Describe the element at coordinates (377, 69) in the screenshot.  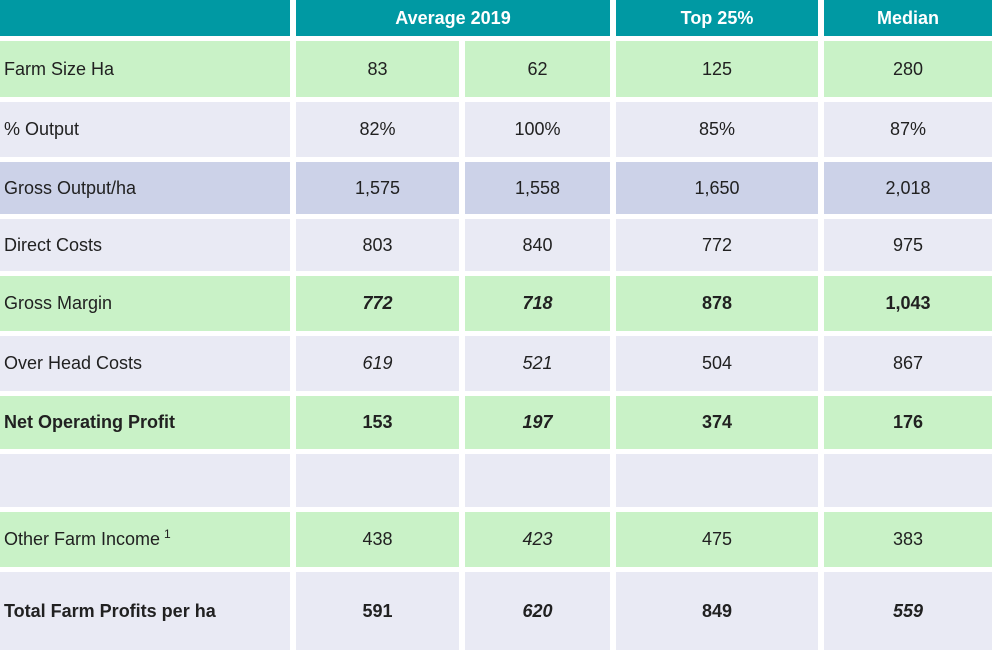
I see `value-cell: 83` at that location.